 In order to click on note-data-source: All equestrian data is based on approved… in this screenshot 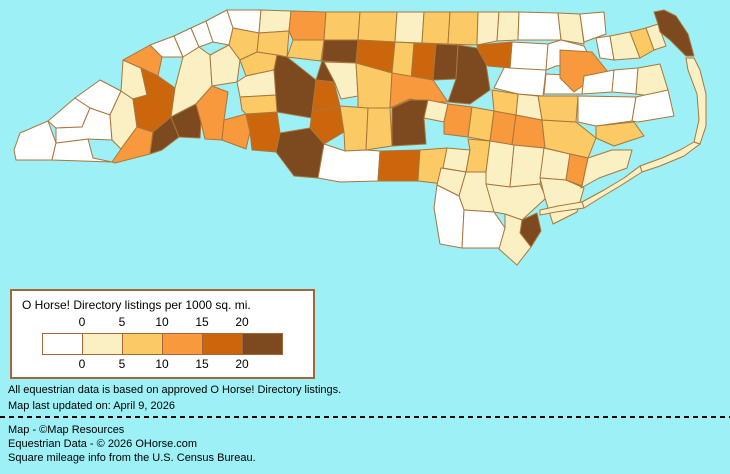, I will do `click(175, 390)`.